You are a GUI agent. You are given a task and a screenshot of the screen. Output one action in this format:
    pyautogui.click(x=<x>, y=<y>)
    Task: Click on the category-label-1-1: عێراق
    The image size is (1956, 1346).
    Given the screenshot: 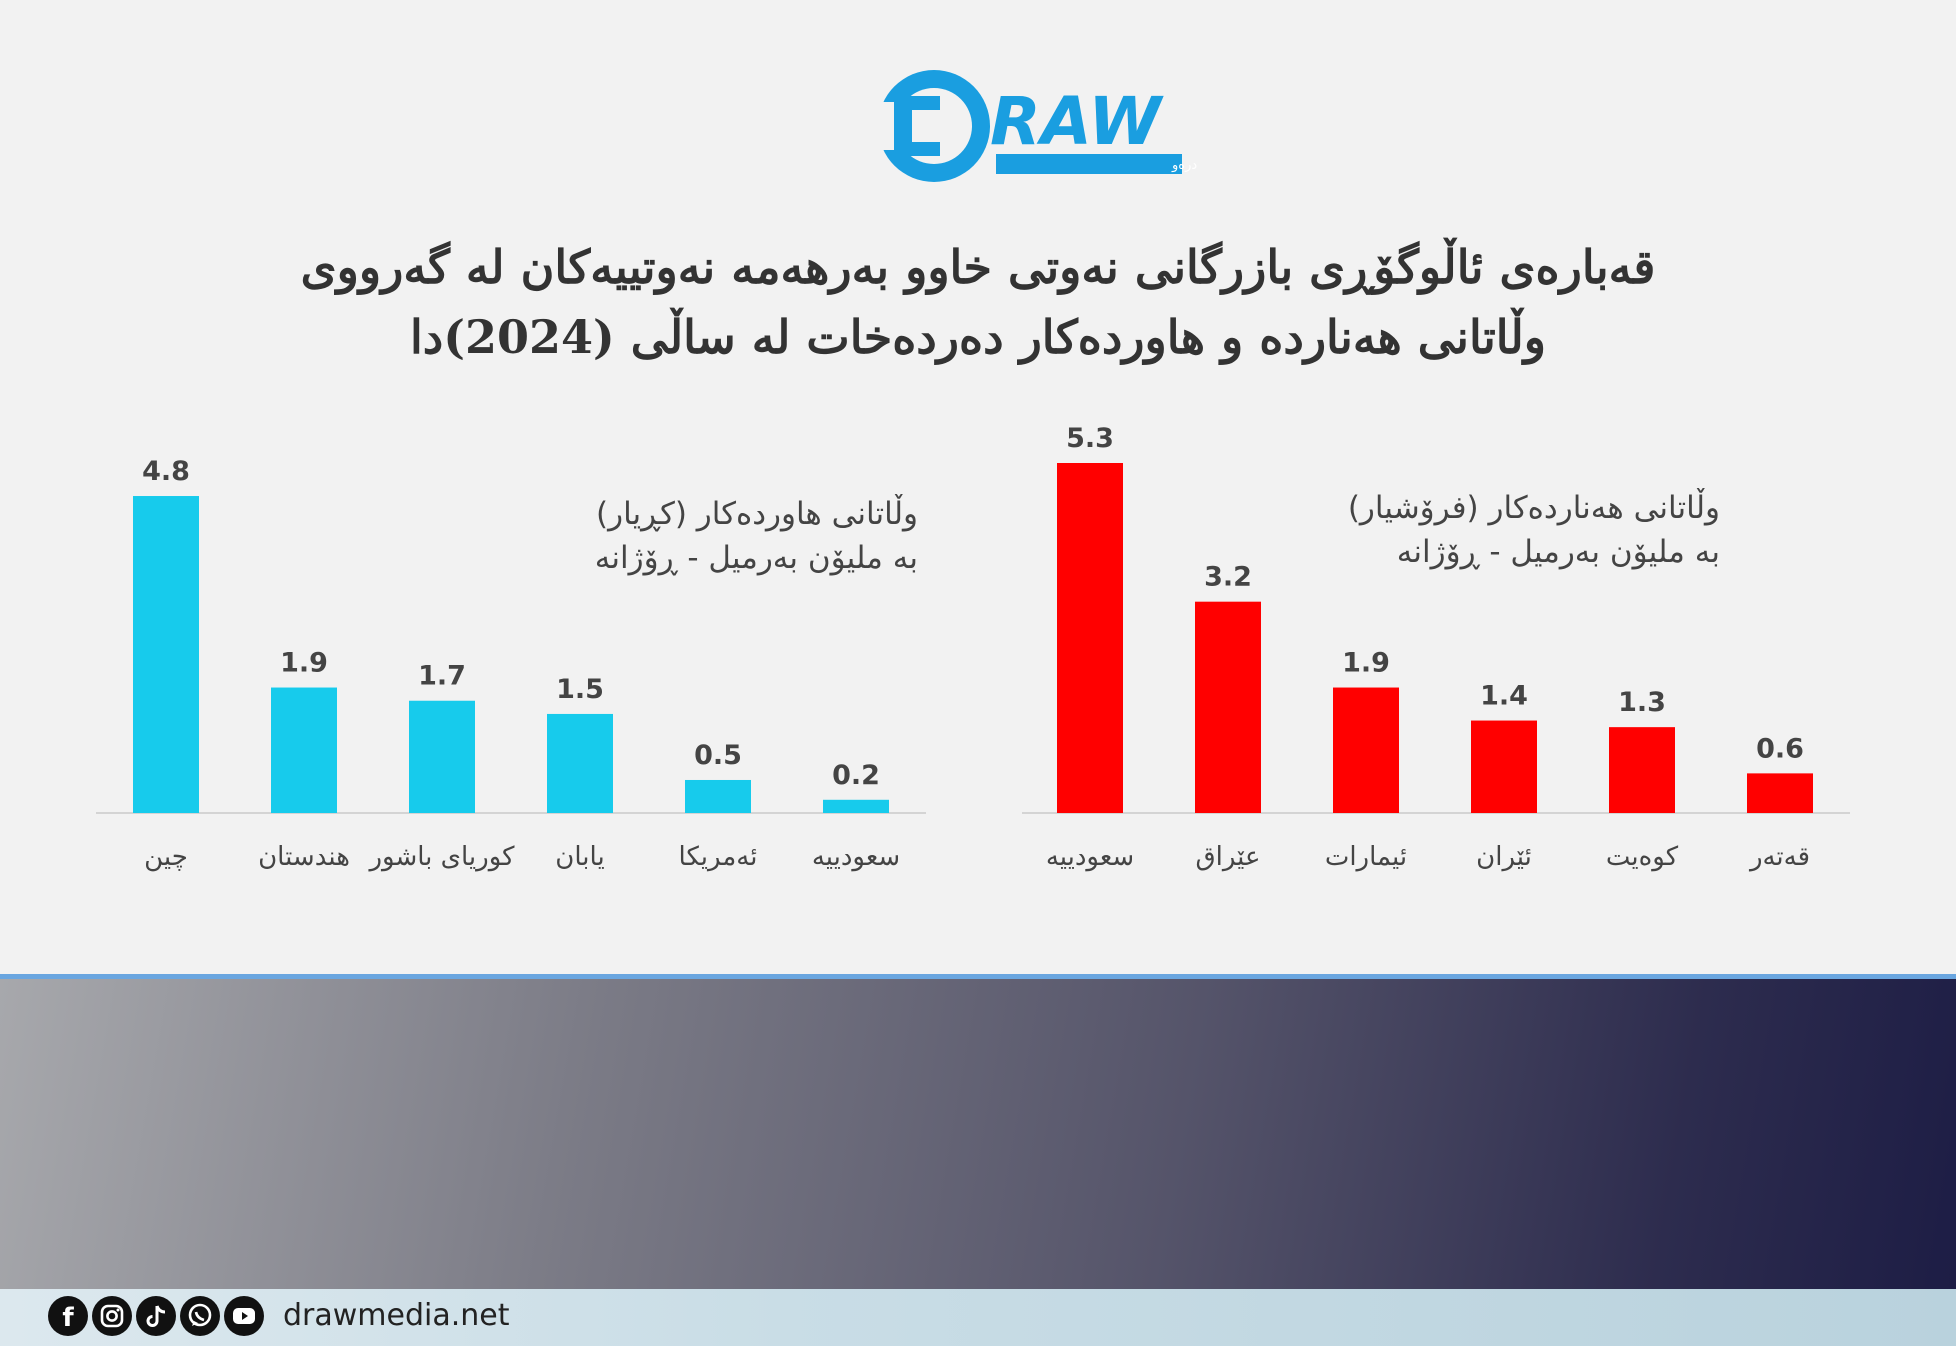 What is the action you would take?
    pyautogui.click(x=1227, y=857)
    